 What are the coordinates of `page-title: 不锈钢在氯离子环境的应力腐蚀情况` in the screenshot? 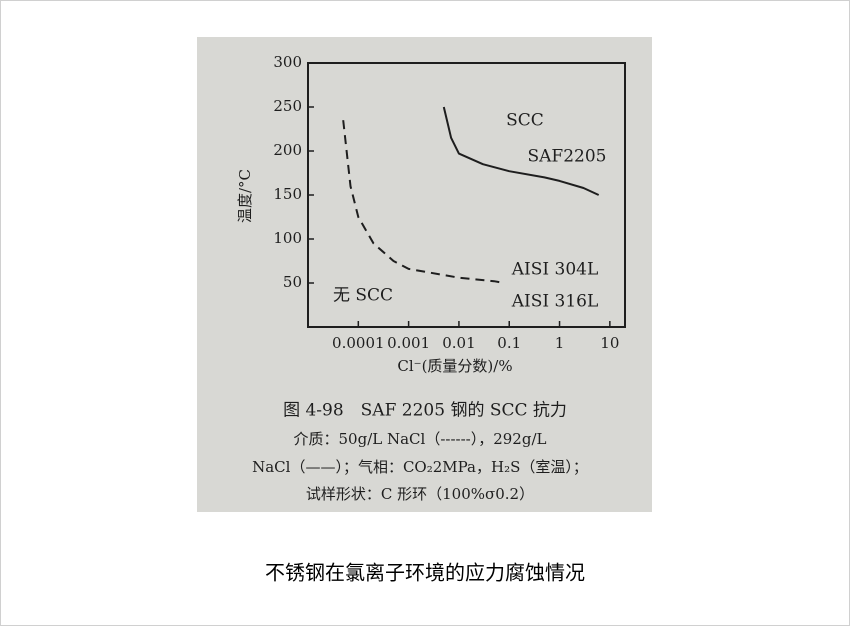 It's located at (425, 573).